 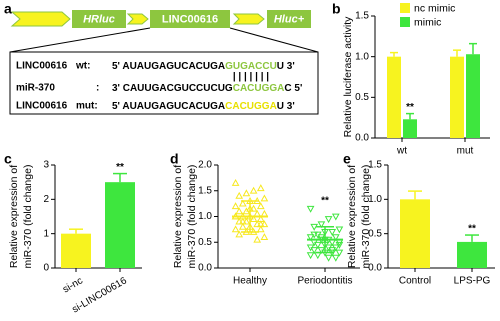 I want to click on x-tick-label: si-nc, so click(x=73, y=285).